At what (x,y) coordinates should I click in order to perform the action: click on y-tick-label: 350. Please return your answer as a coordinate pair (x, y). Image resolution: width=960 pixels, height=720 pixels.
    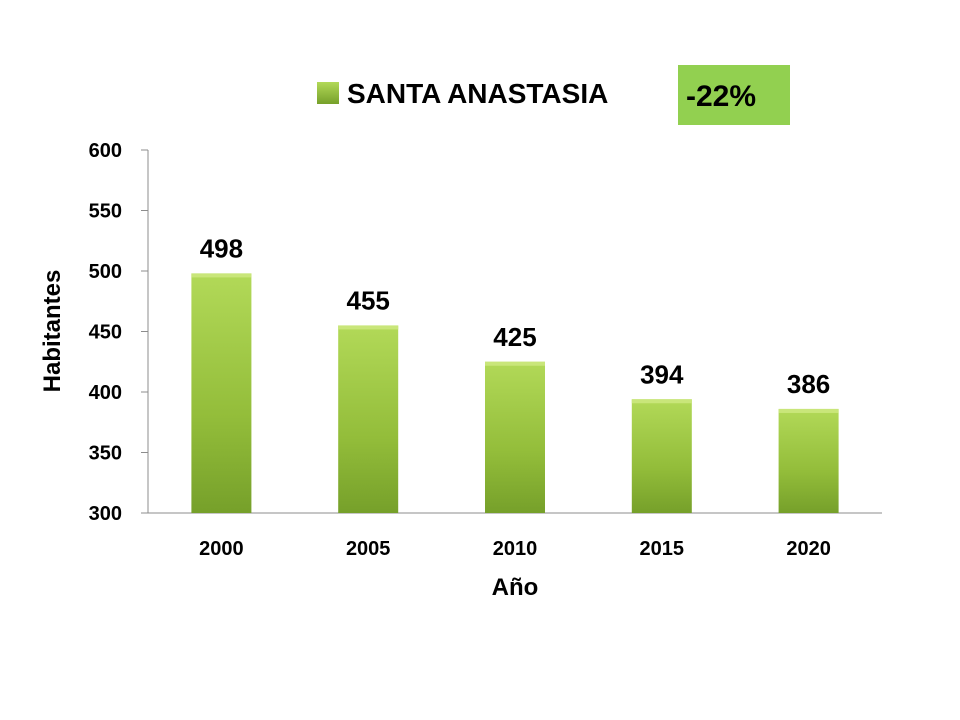
    Looking at the image, I should click on (105, 454).